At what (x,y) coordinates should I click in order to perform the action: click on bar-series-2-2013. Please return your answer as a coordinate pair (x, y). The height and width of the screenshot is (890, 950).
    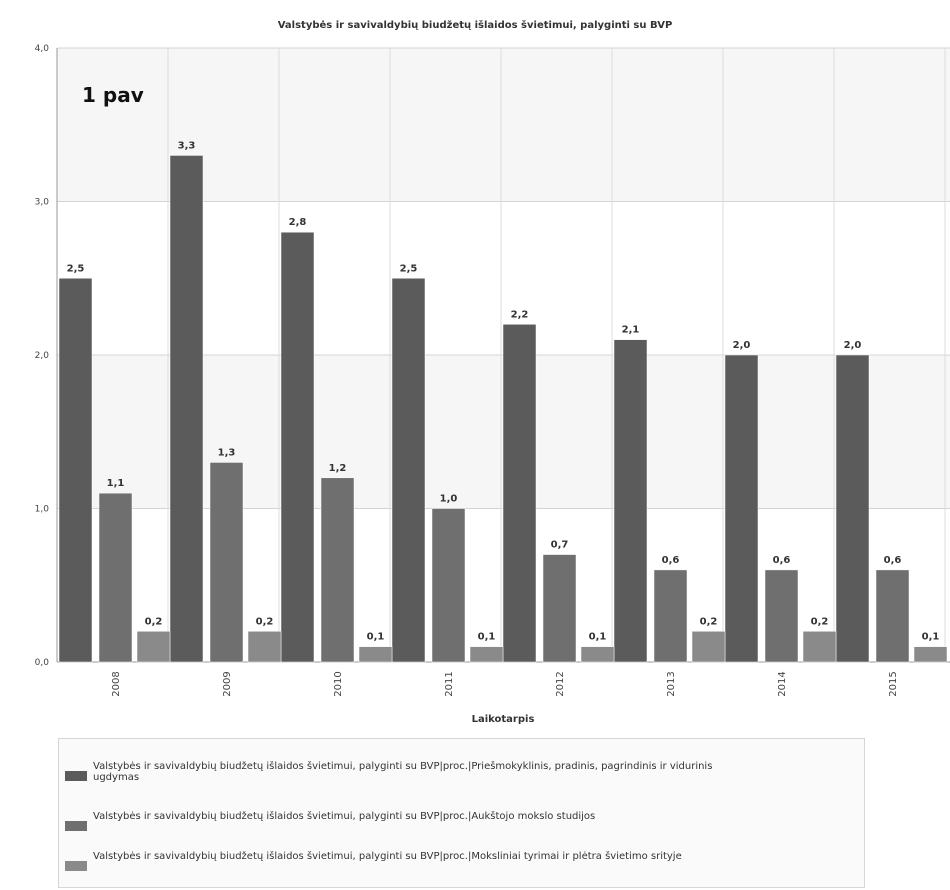
    Looking at the image, I should click on (670, 616).